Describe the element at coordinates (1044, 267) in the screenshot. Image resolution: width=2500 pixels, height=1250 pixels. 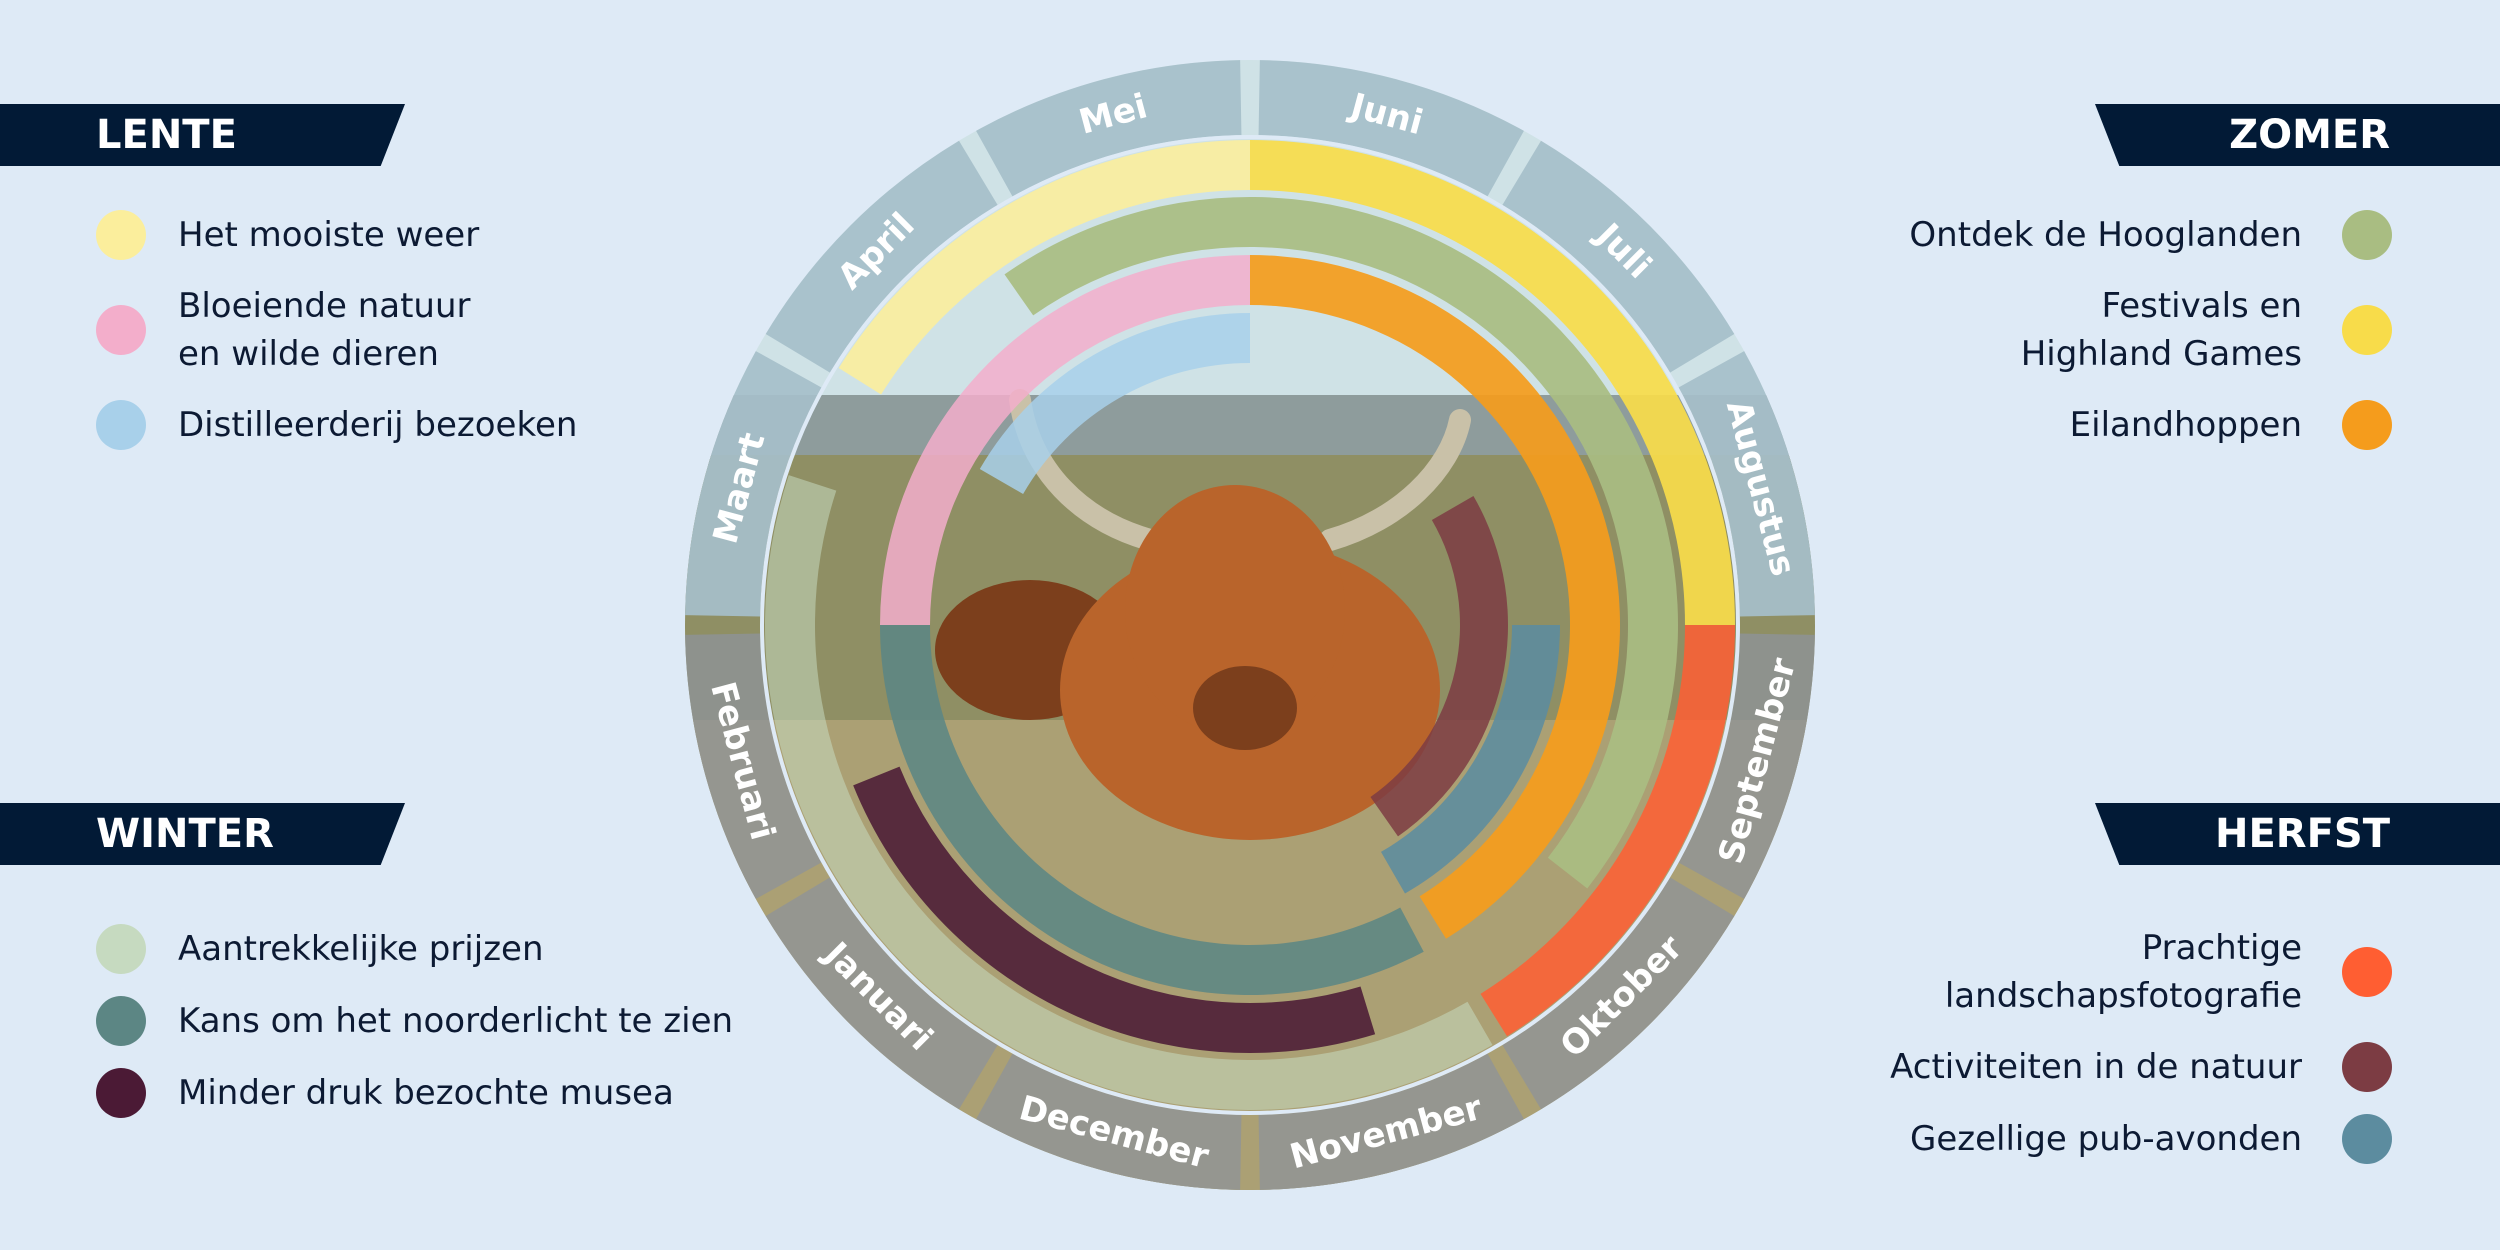
I see `band-het-mooiste-weer` at that location.